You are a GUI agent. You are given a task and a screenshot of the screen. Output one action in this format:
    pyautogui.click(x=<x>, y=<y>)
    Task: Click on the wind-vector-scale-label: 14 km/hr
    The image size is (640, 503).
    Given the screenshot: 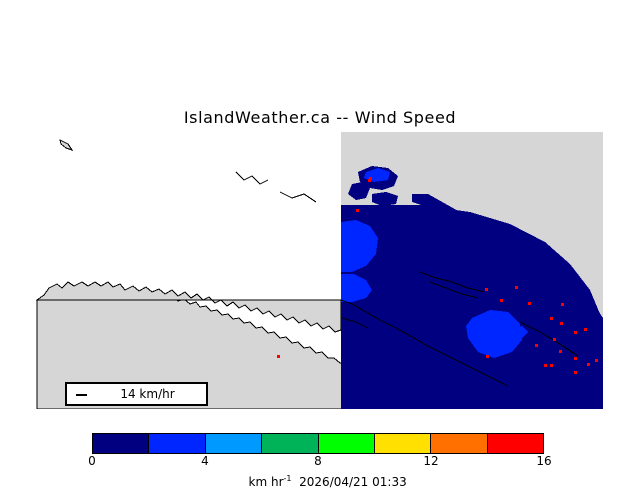 What is the action you would take?
    pyautogui.click(x=147, y=394)
    